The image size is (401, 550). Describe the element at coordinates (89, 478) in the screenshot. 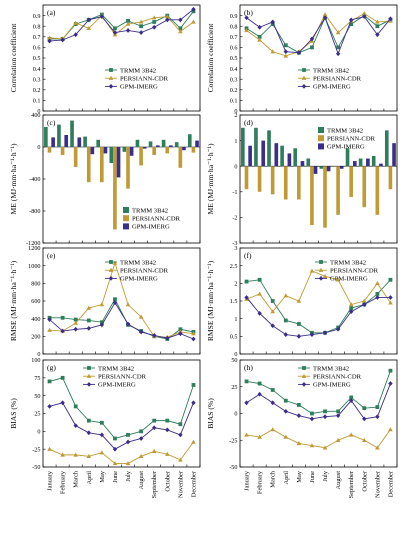

I see `month-label: April` at that location.